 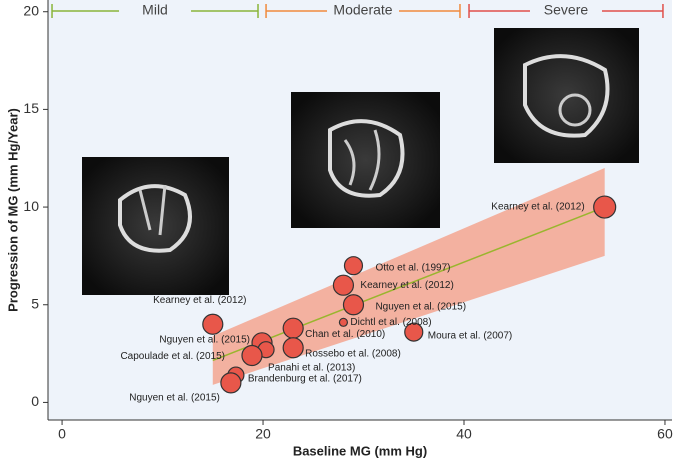 What do you see at coordinates (665, 434) in the screenshot?
I see `x-tick-label: 60` at bounding box center [665, 434].